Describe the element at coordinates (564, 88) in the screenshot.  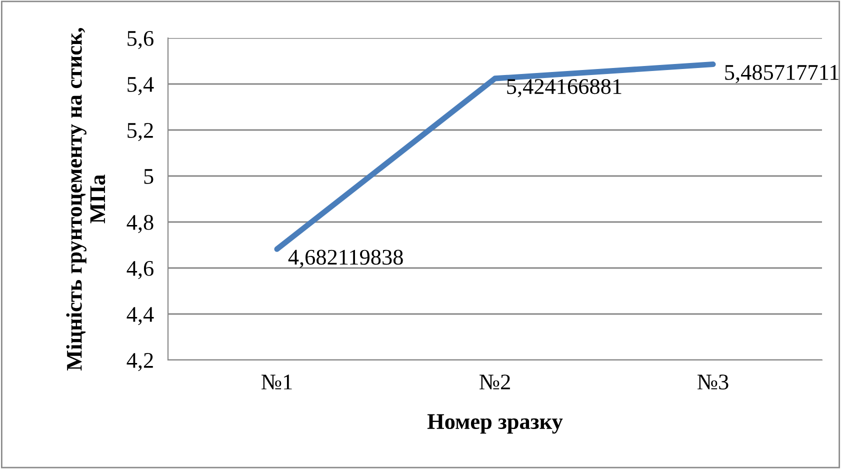
I see `data-label: 5,424166881` at that location.